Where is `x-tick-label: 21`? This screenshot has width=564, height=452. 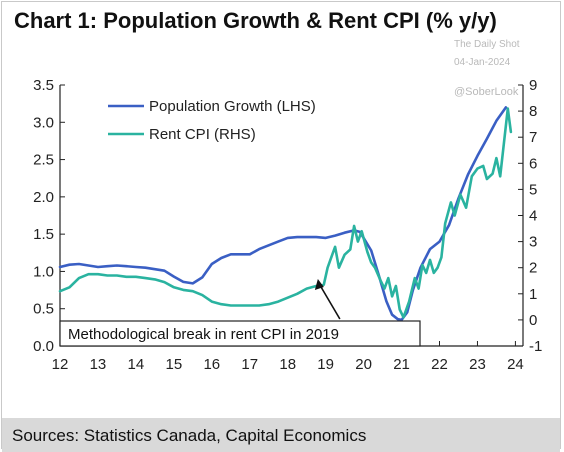 x-tick-label: 21 is located at coordinates (401, 364).